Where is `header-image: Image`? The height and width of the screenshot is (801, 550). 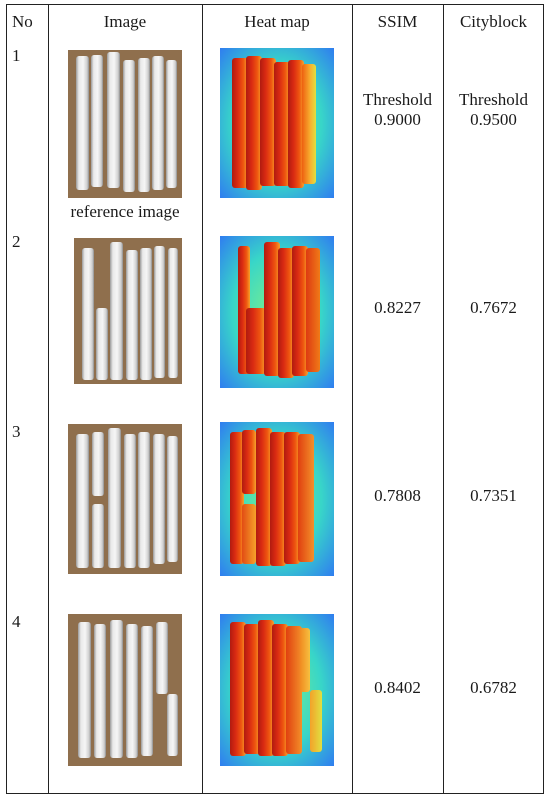
header-image: Image is located at coordinates (125, 21).